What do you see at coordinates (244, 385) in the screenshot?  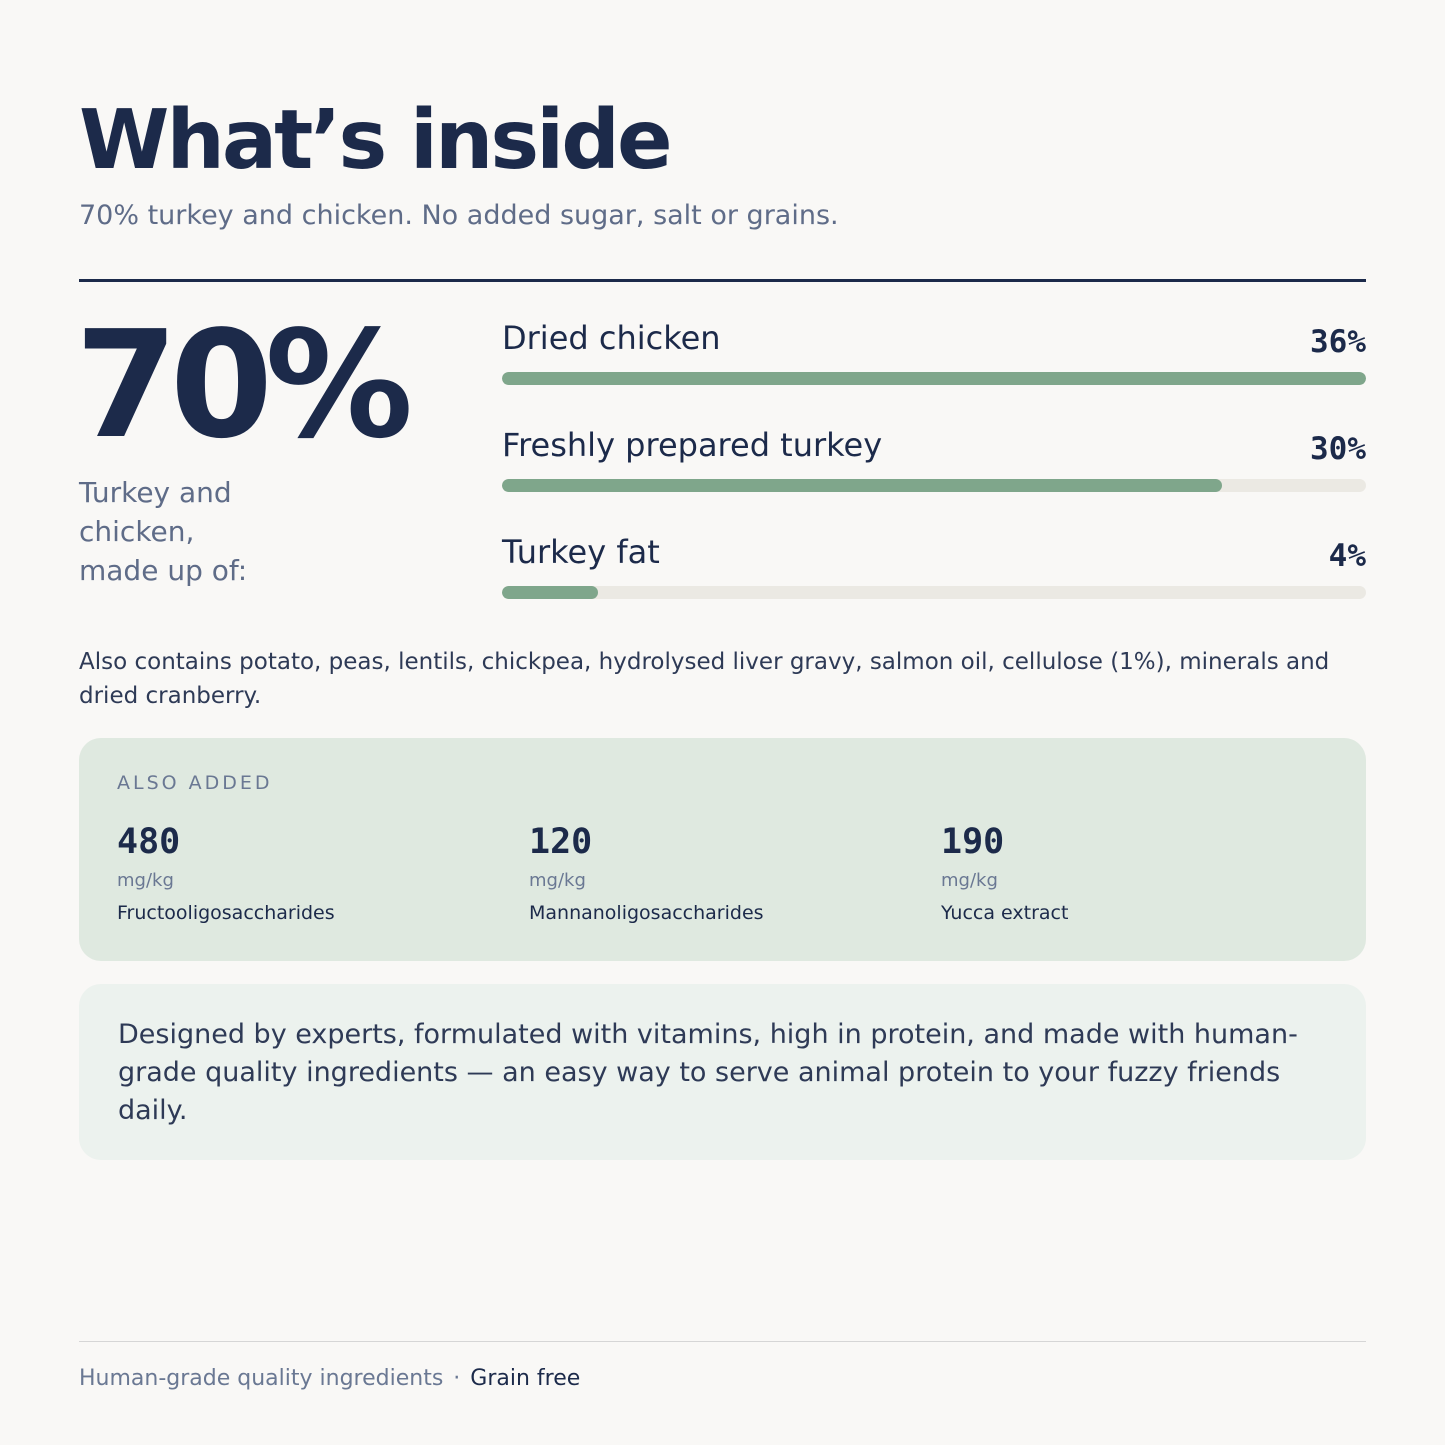 I see `total-percent: 70%` at bounding box center [244, 385].